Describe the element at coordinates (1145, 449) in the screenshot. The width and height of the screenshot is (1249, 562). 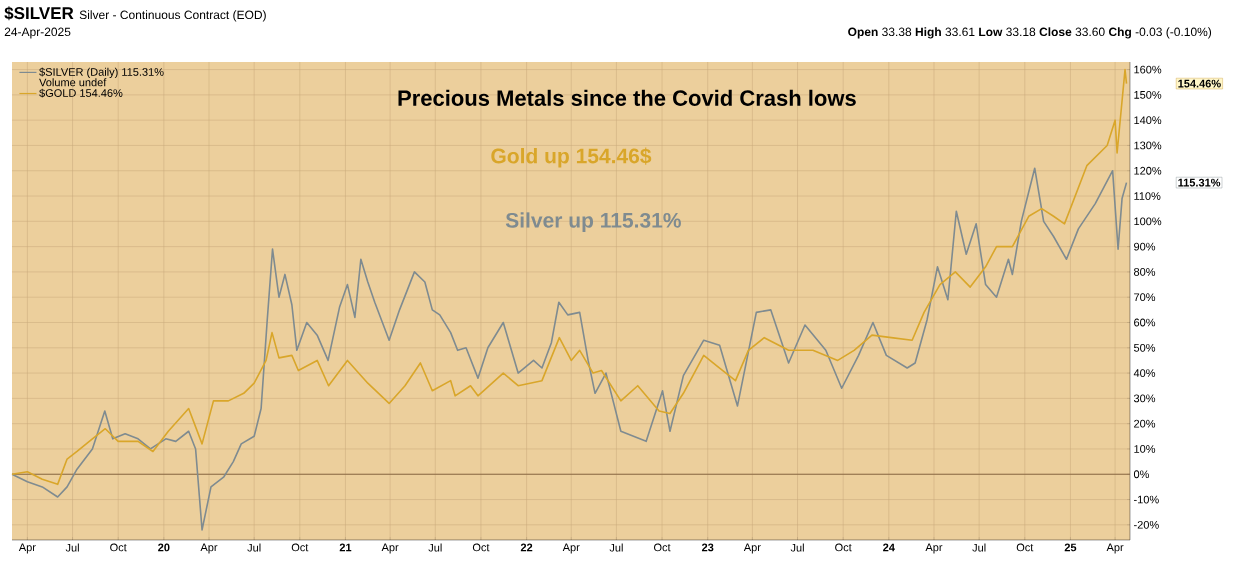
I see `y-tick-label: 10%` at that location.